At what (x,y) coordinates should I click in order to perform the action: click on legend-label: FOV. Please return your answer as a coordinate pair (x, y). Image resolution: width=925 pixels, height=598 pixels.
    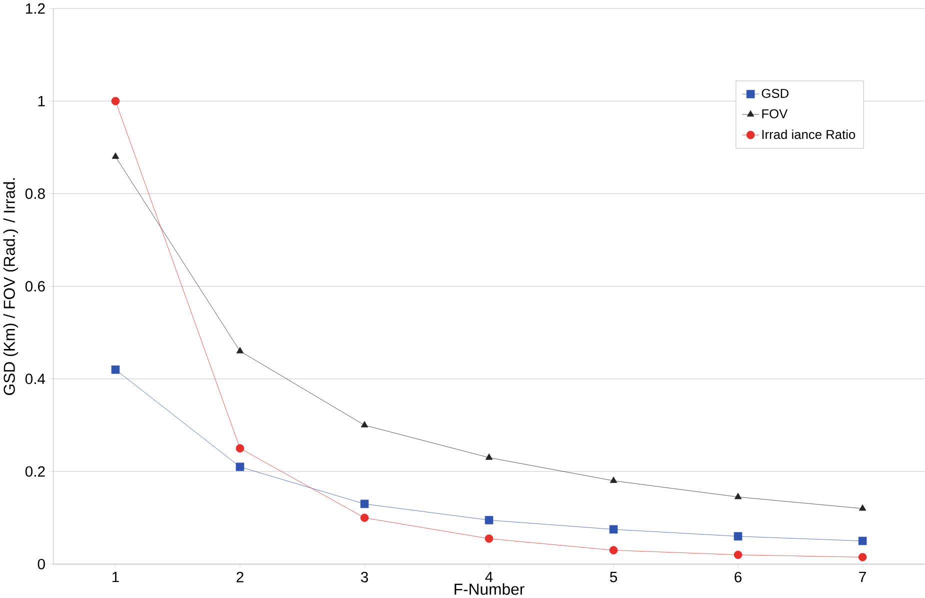
    Looking at the image, I should click on (775, 113).